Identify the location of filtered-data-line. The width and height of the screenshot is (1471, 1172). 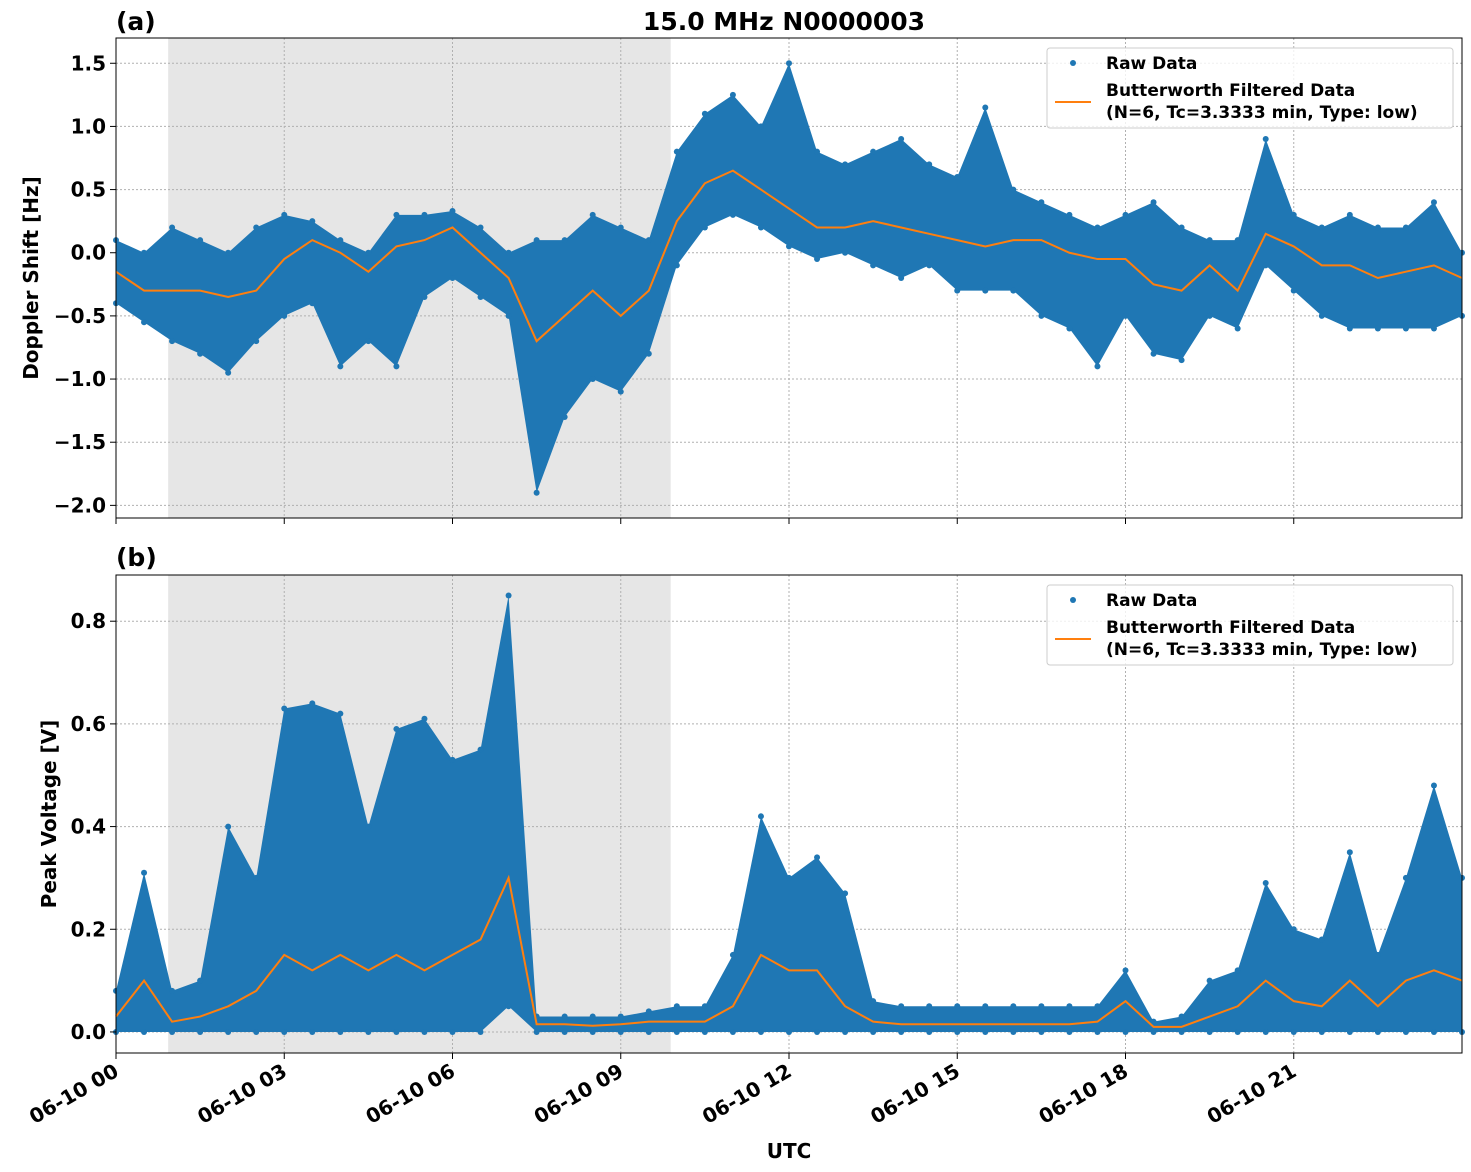
(789, 256).